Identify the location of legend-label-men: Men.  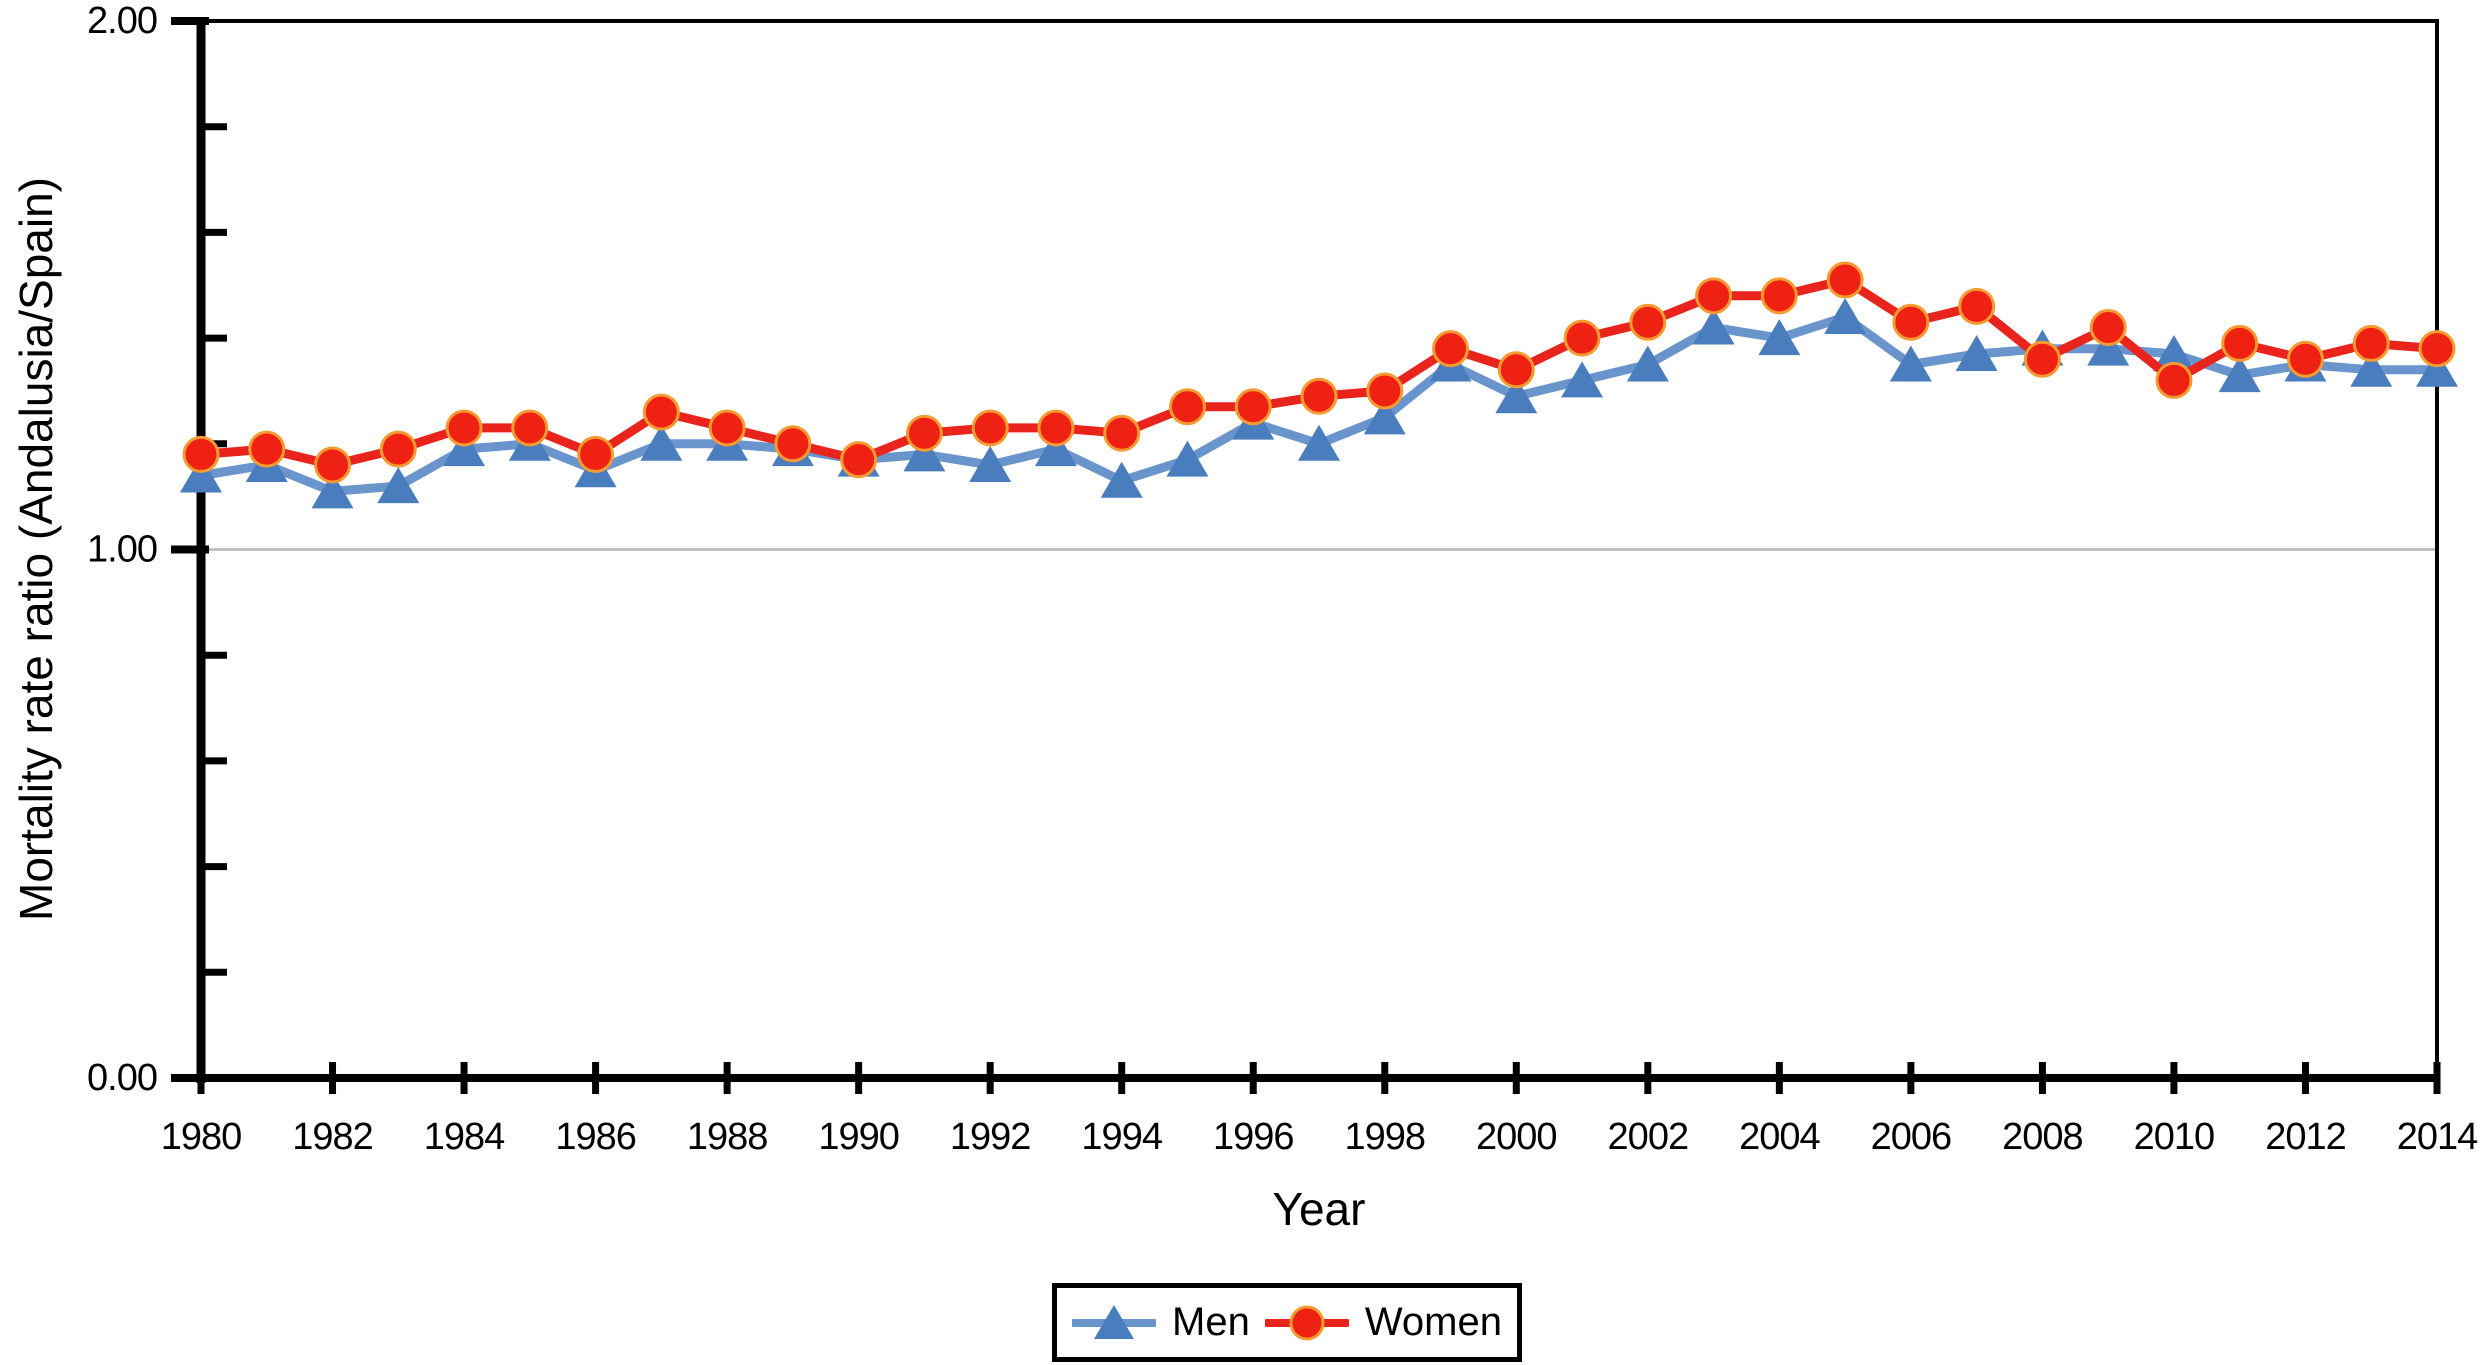
(1211, 1322).